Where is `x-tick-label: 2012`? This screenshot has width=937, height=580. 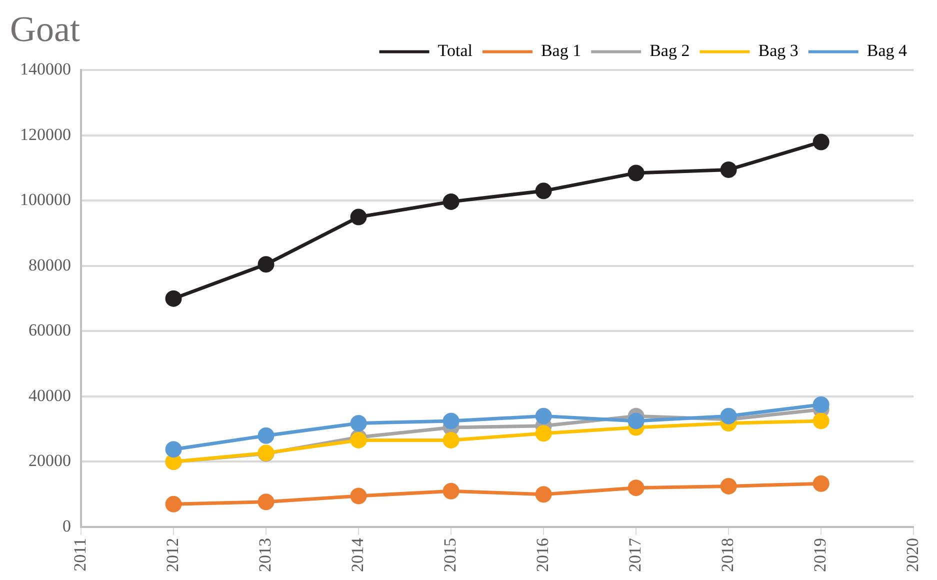
x-tick-label: 2012 is located at coordinates (172, 555).